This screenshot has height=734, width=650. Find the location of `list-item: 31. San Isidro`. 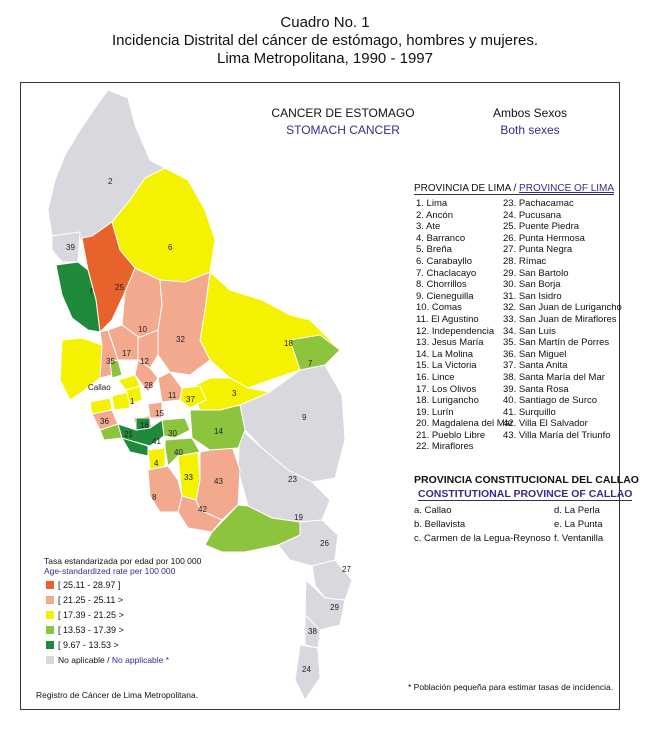

list-item: 31. San Isidro is located at coordinates (532, 296).